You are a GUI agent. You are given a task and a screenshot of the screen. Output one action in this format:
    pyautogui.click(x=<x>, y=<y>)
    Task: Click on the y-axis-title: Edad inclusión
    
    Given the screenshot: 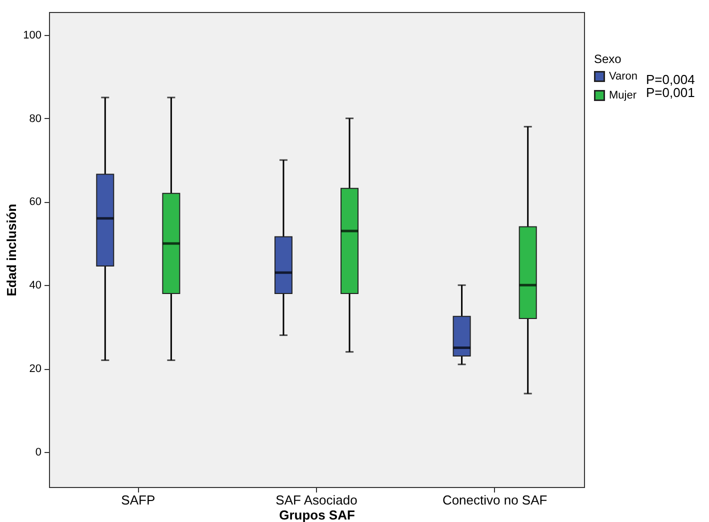 What is the action you would take?
    pyautogui.click(x=12, y=250)
    